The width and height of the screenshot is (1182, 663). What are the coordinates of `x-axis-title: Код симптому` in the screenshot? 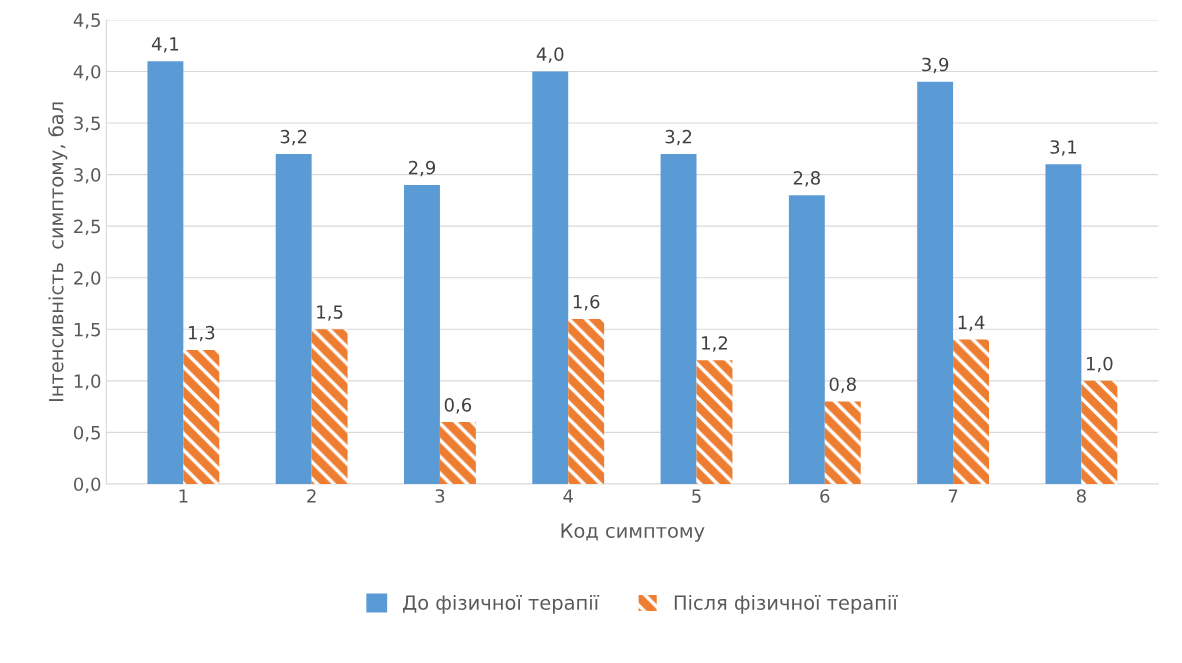 It's located at (633, 532).